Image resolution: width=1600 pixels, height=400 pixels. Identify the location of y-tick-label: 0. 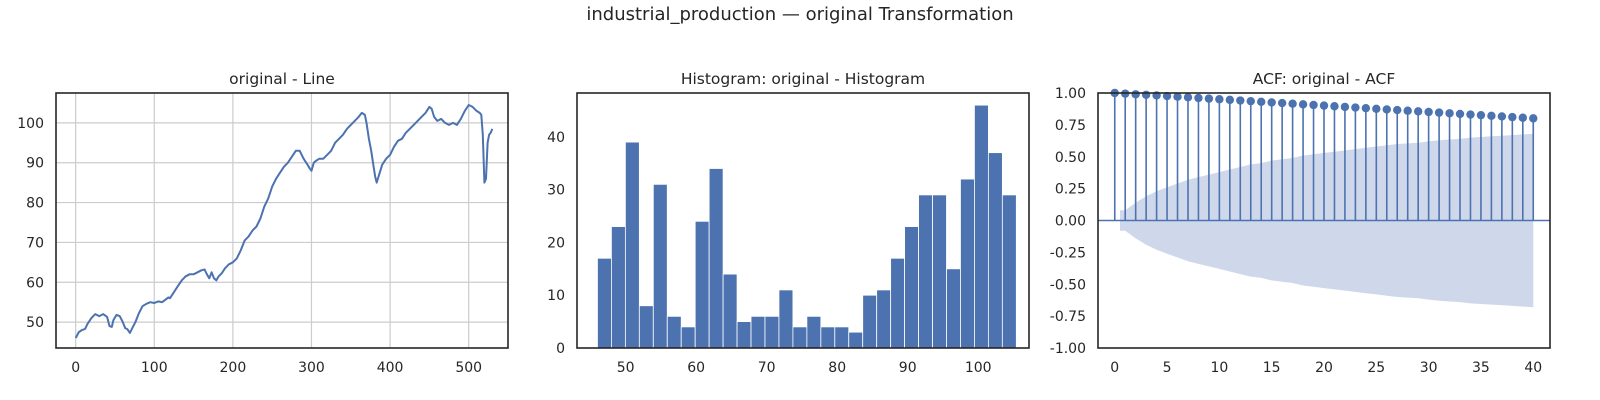
(560, 349).